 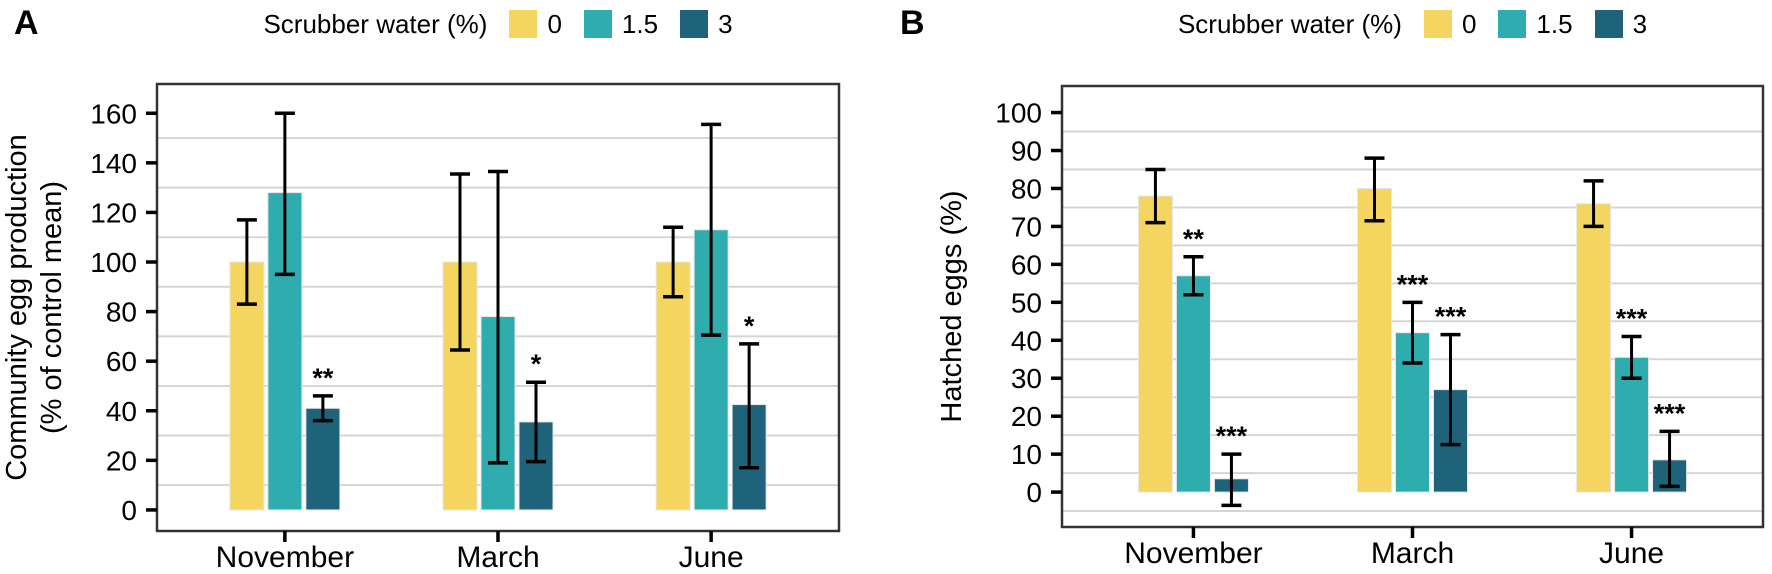 I want to click on y-tick-label: 90, so click(x=1026, y=151).